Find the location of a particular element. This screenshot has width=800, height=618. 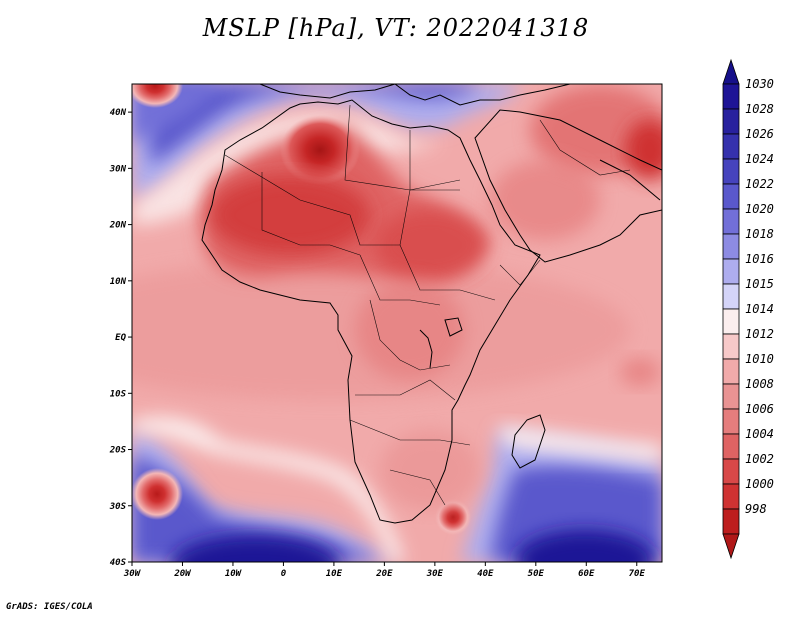

low-indian-ocean-patch is located at coordinates (640, 372).